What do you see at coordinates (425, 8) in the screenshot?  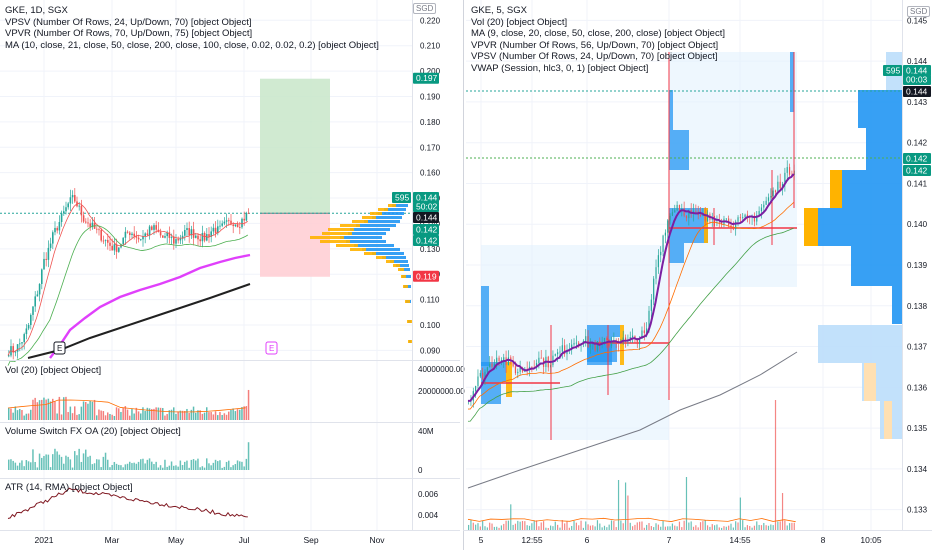 I see `left-currency-button: SGD` at bounding box center [425, 8].